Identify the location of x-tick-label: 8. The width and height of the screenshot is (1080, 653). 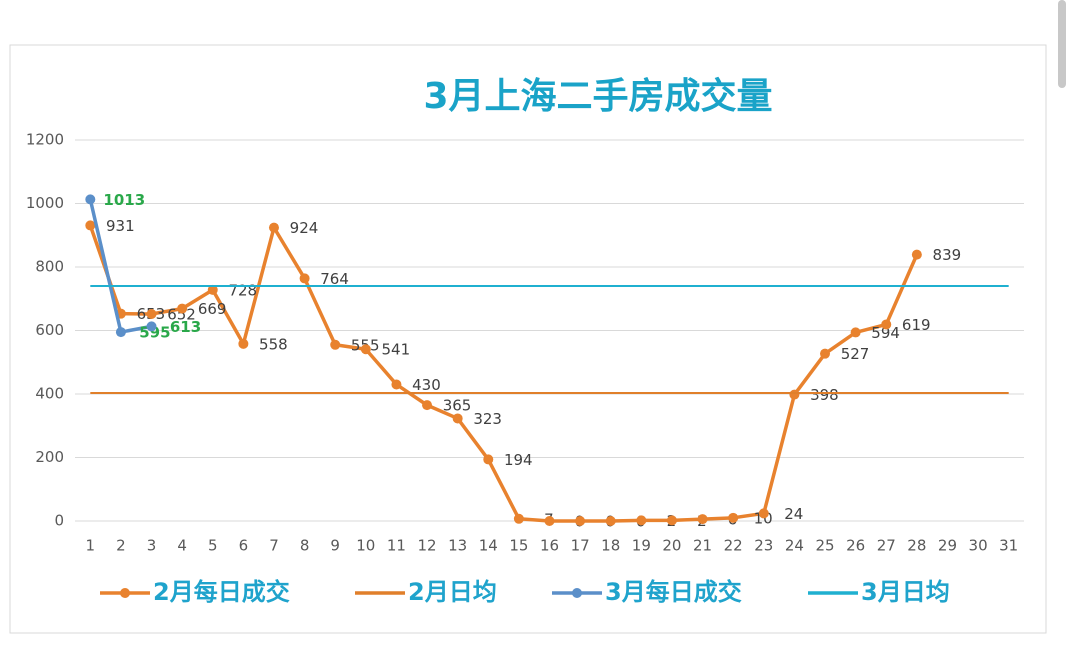
(305, 546).